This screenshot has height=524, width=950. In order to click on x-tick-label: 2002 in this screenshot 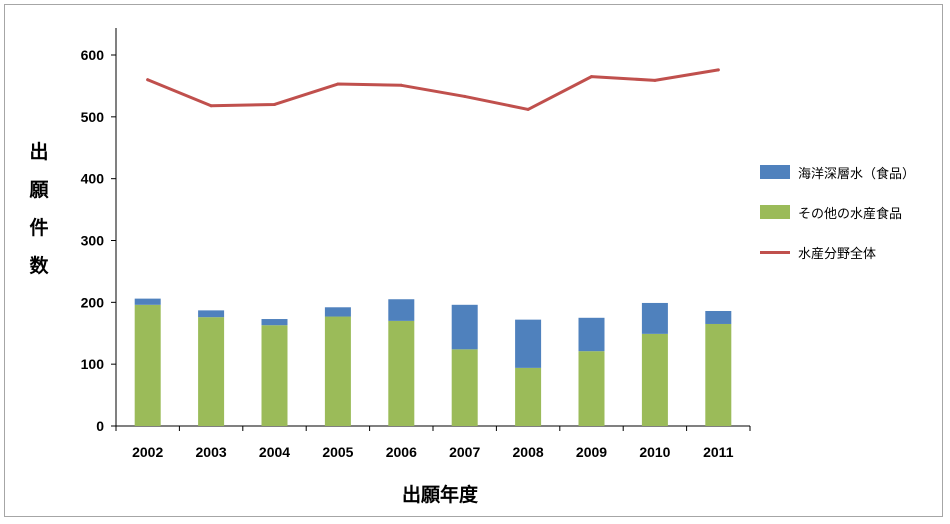, I will do `click(147, 452)`.